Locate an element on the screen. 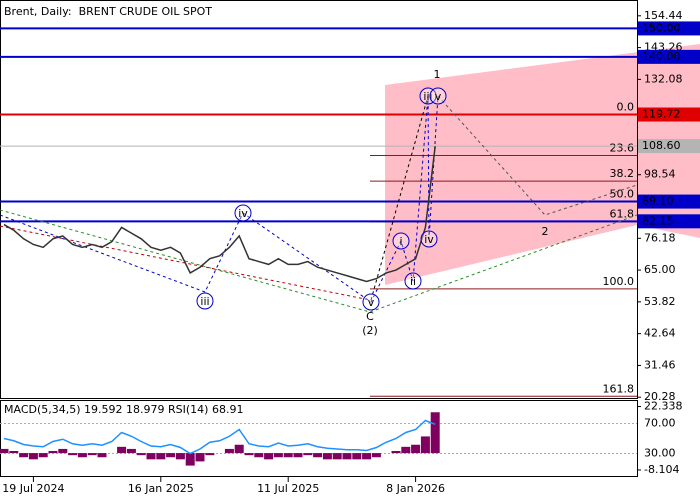 This screenshot has height=500, width=700. wave-label: 2 is located at coordinates (545, 231).